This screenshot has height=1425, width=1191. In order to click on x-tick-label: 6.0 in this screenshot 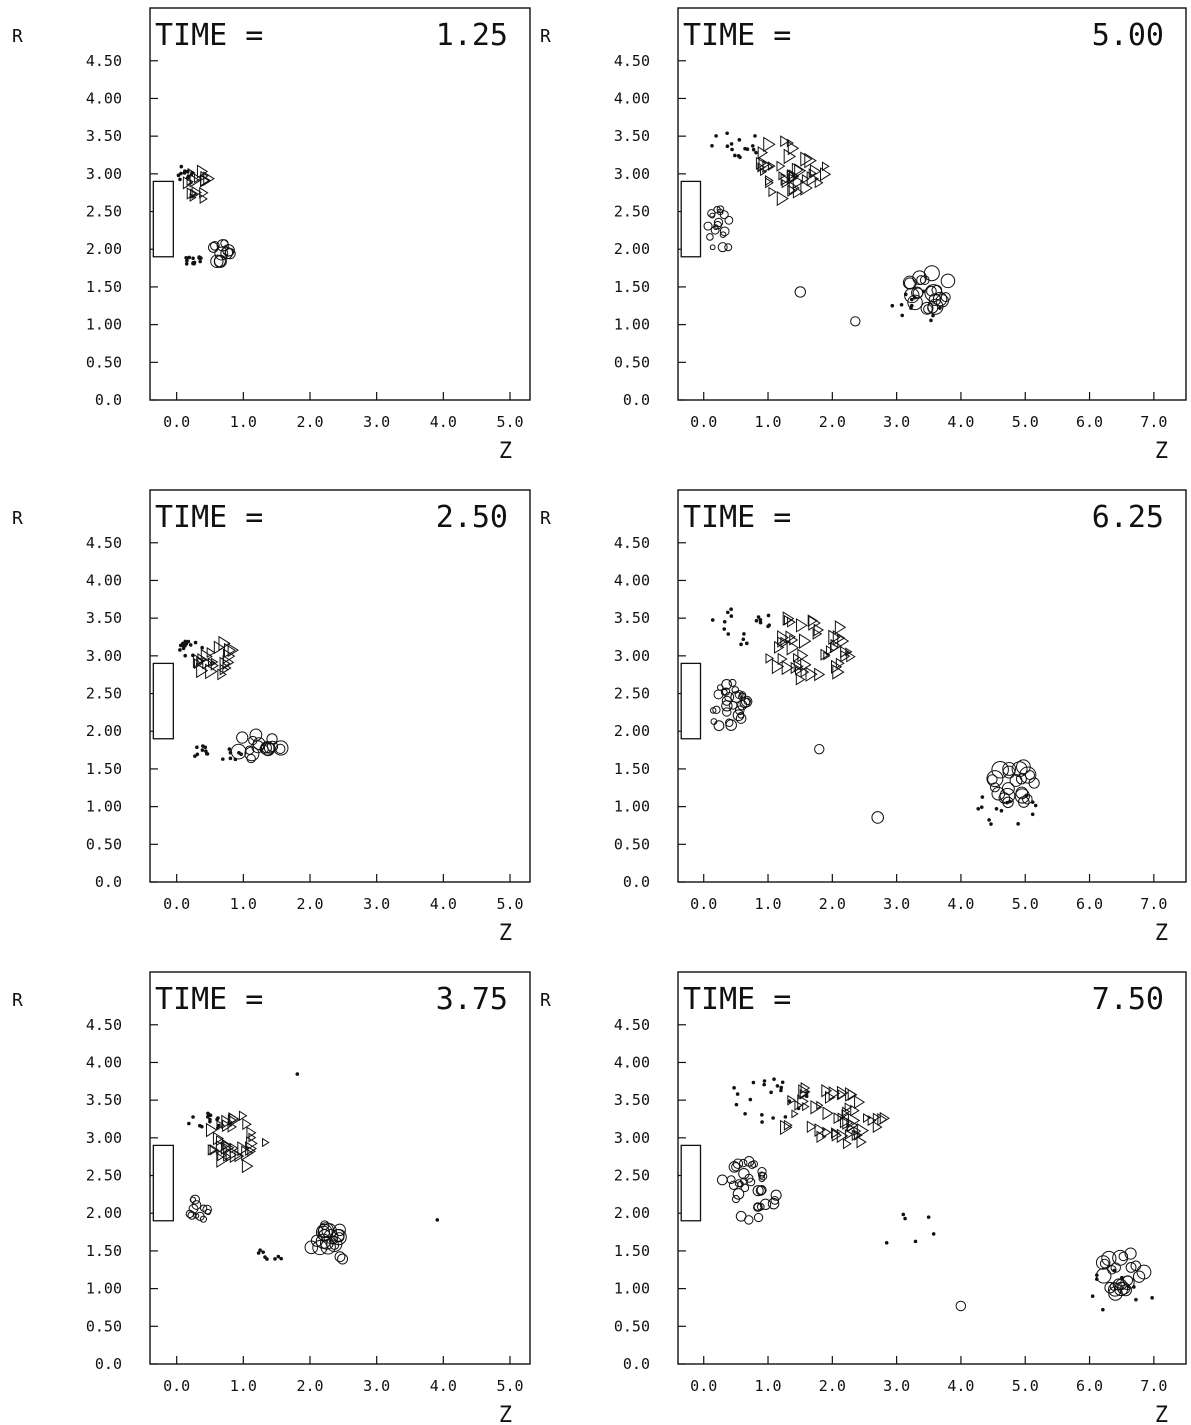, I will do `click(1089, 422)`.